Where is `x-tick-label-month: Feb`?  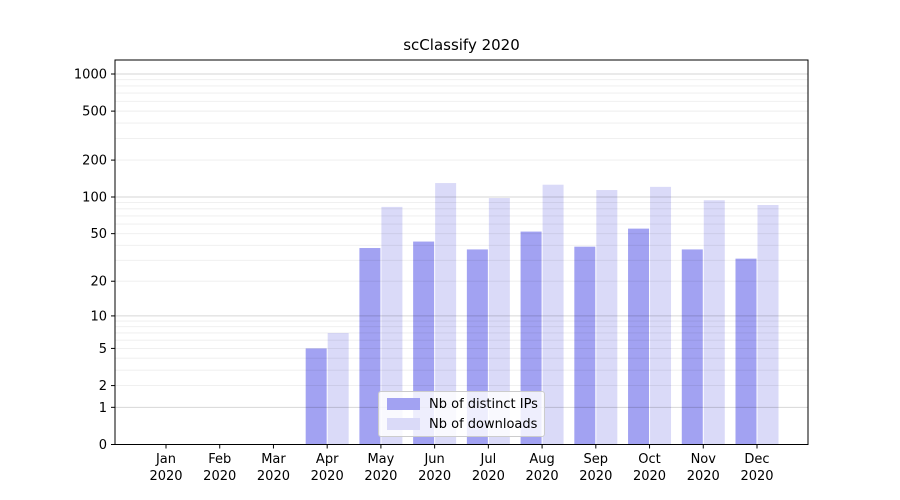
x-tick-label-month: Feb is located at coordinates (219, 459).